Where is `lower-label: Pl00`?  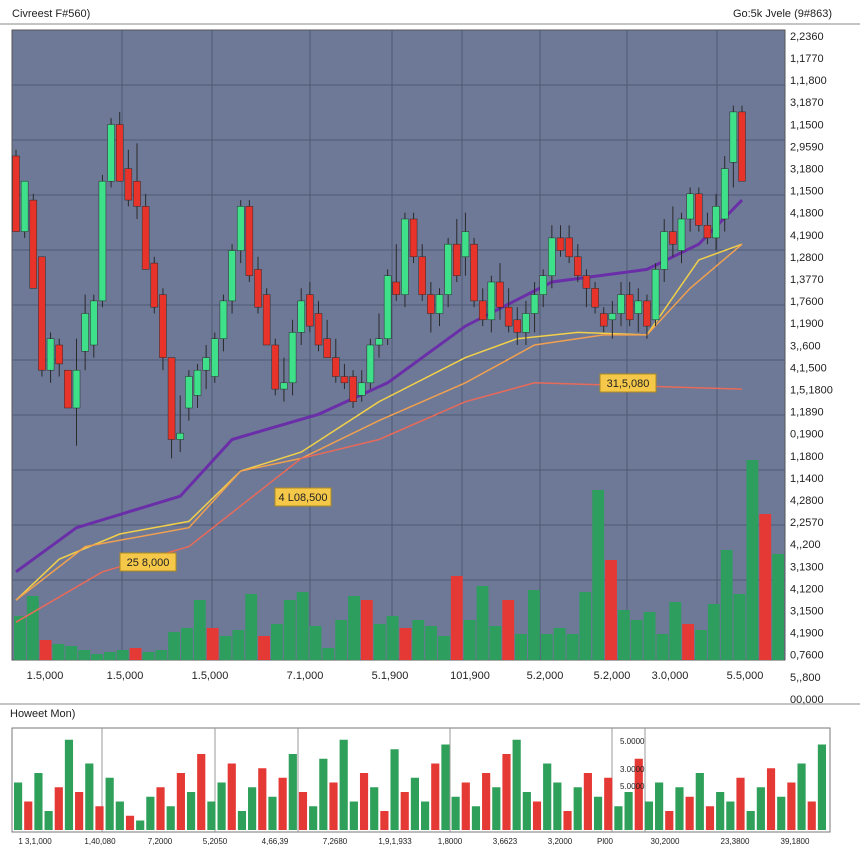
lower-label: Pl00 is located at coordinates (605, 841).